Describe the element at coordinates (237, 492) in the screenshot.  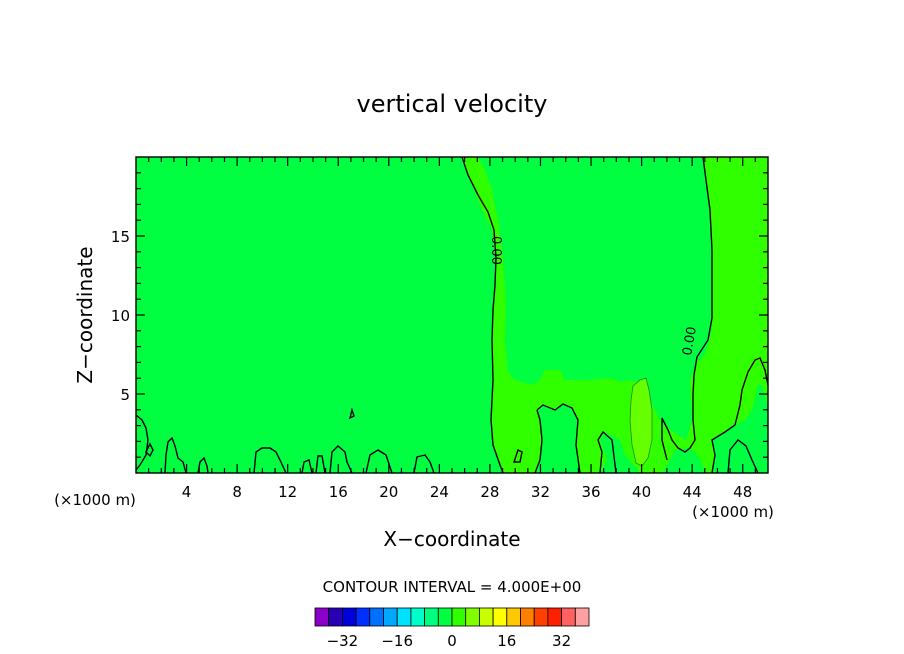
I see `x-tick-label: 8` at that location.